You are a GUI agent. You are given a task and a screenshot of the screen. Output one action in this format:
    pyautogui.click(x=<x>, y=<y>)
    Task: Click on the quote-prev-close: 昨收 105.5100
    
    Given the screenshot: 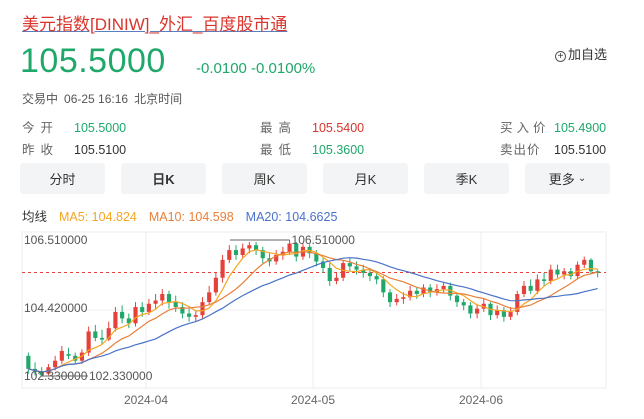 What is the action you would take?
    pyautogui.click(x=74, y=150)
    